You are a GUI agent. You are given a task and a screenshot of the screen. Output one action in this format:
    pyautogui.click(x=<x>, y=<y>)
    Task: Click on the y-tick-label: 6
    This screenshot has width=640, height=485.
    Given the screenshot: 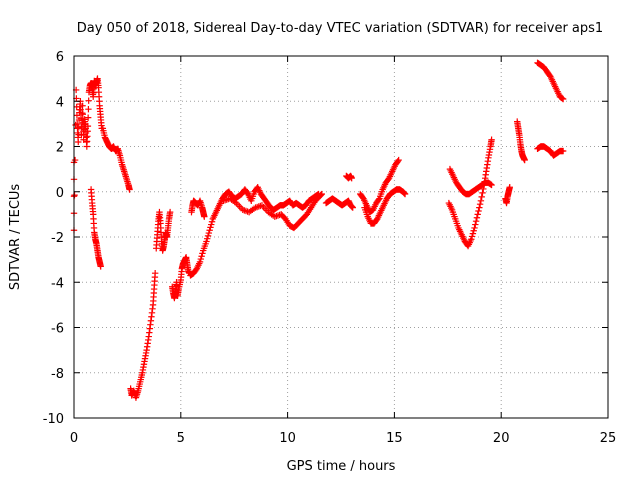 What is the action you would take?
    pyautogui.click(x=60, y=57)
    